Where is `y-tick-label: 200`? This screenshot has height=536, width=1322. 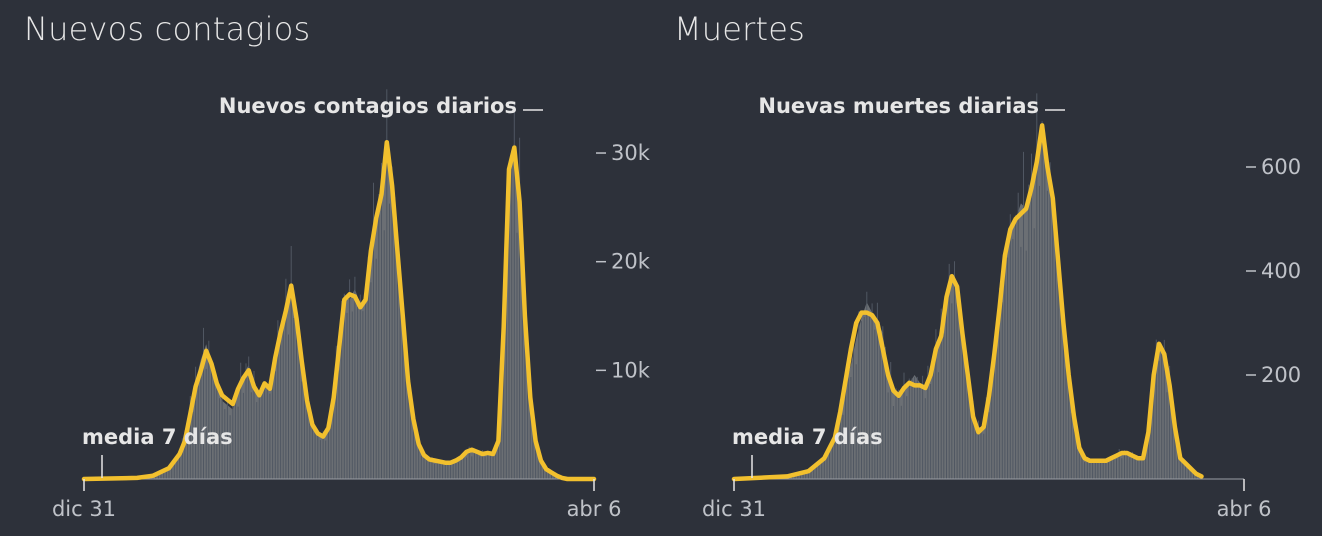 y-tick-label: 200 is located at coordinates (1280, 375).